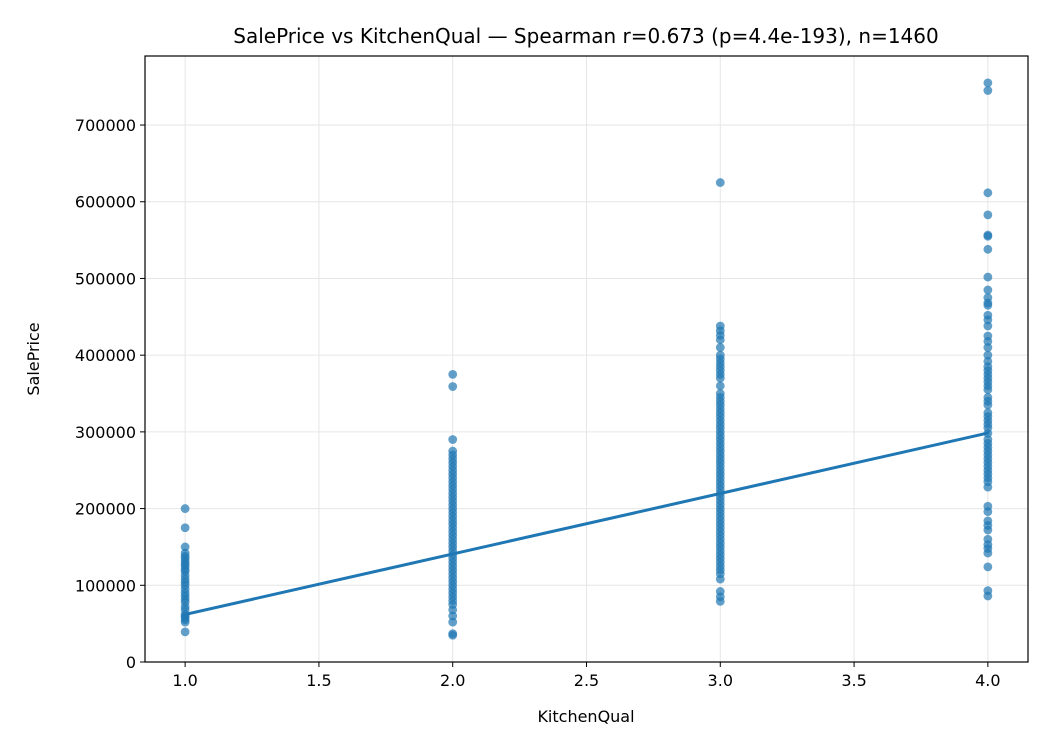 The width and height of the screenshot is (1050, 750). Describe the element at coordinates (853, 680) in the screenshot. I see `x-tick-label: 3.5` at that location.